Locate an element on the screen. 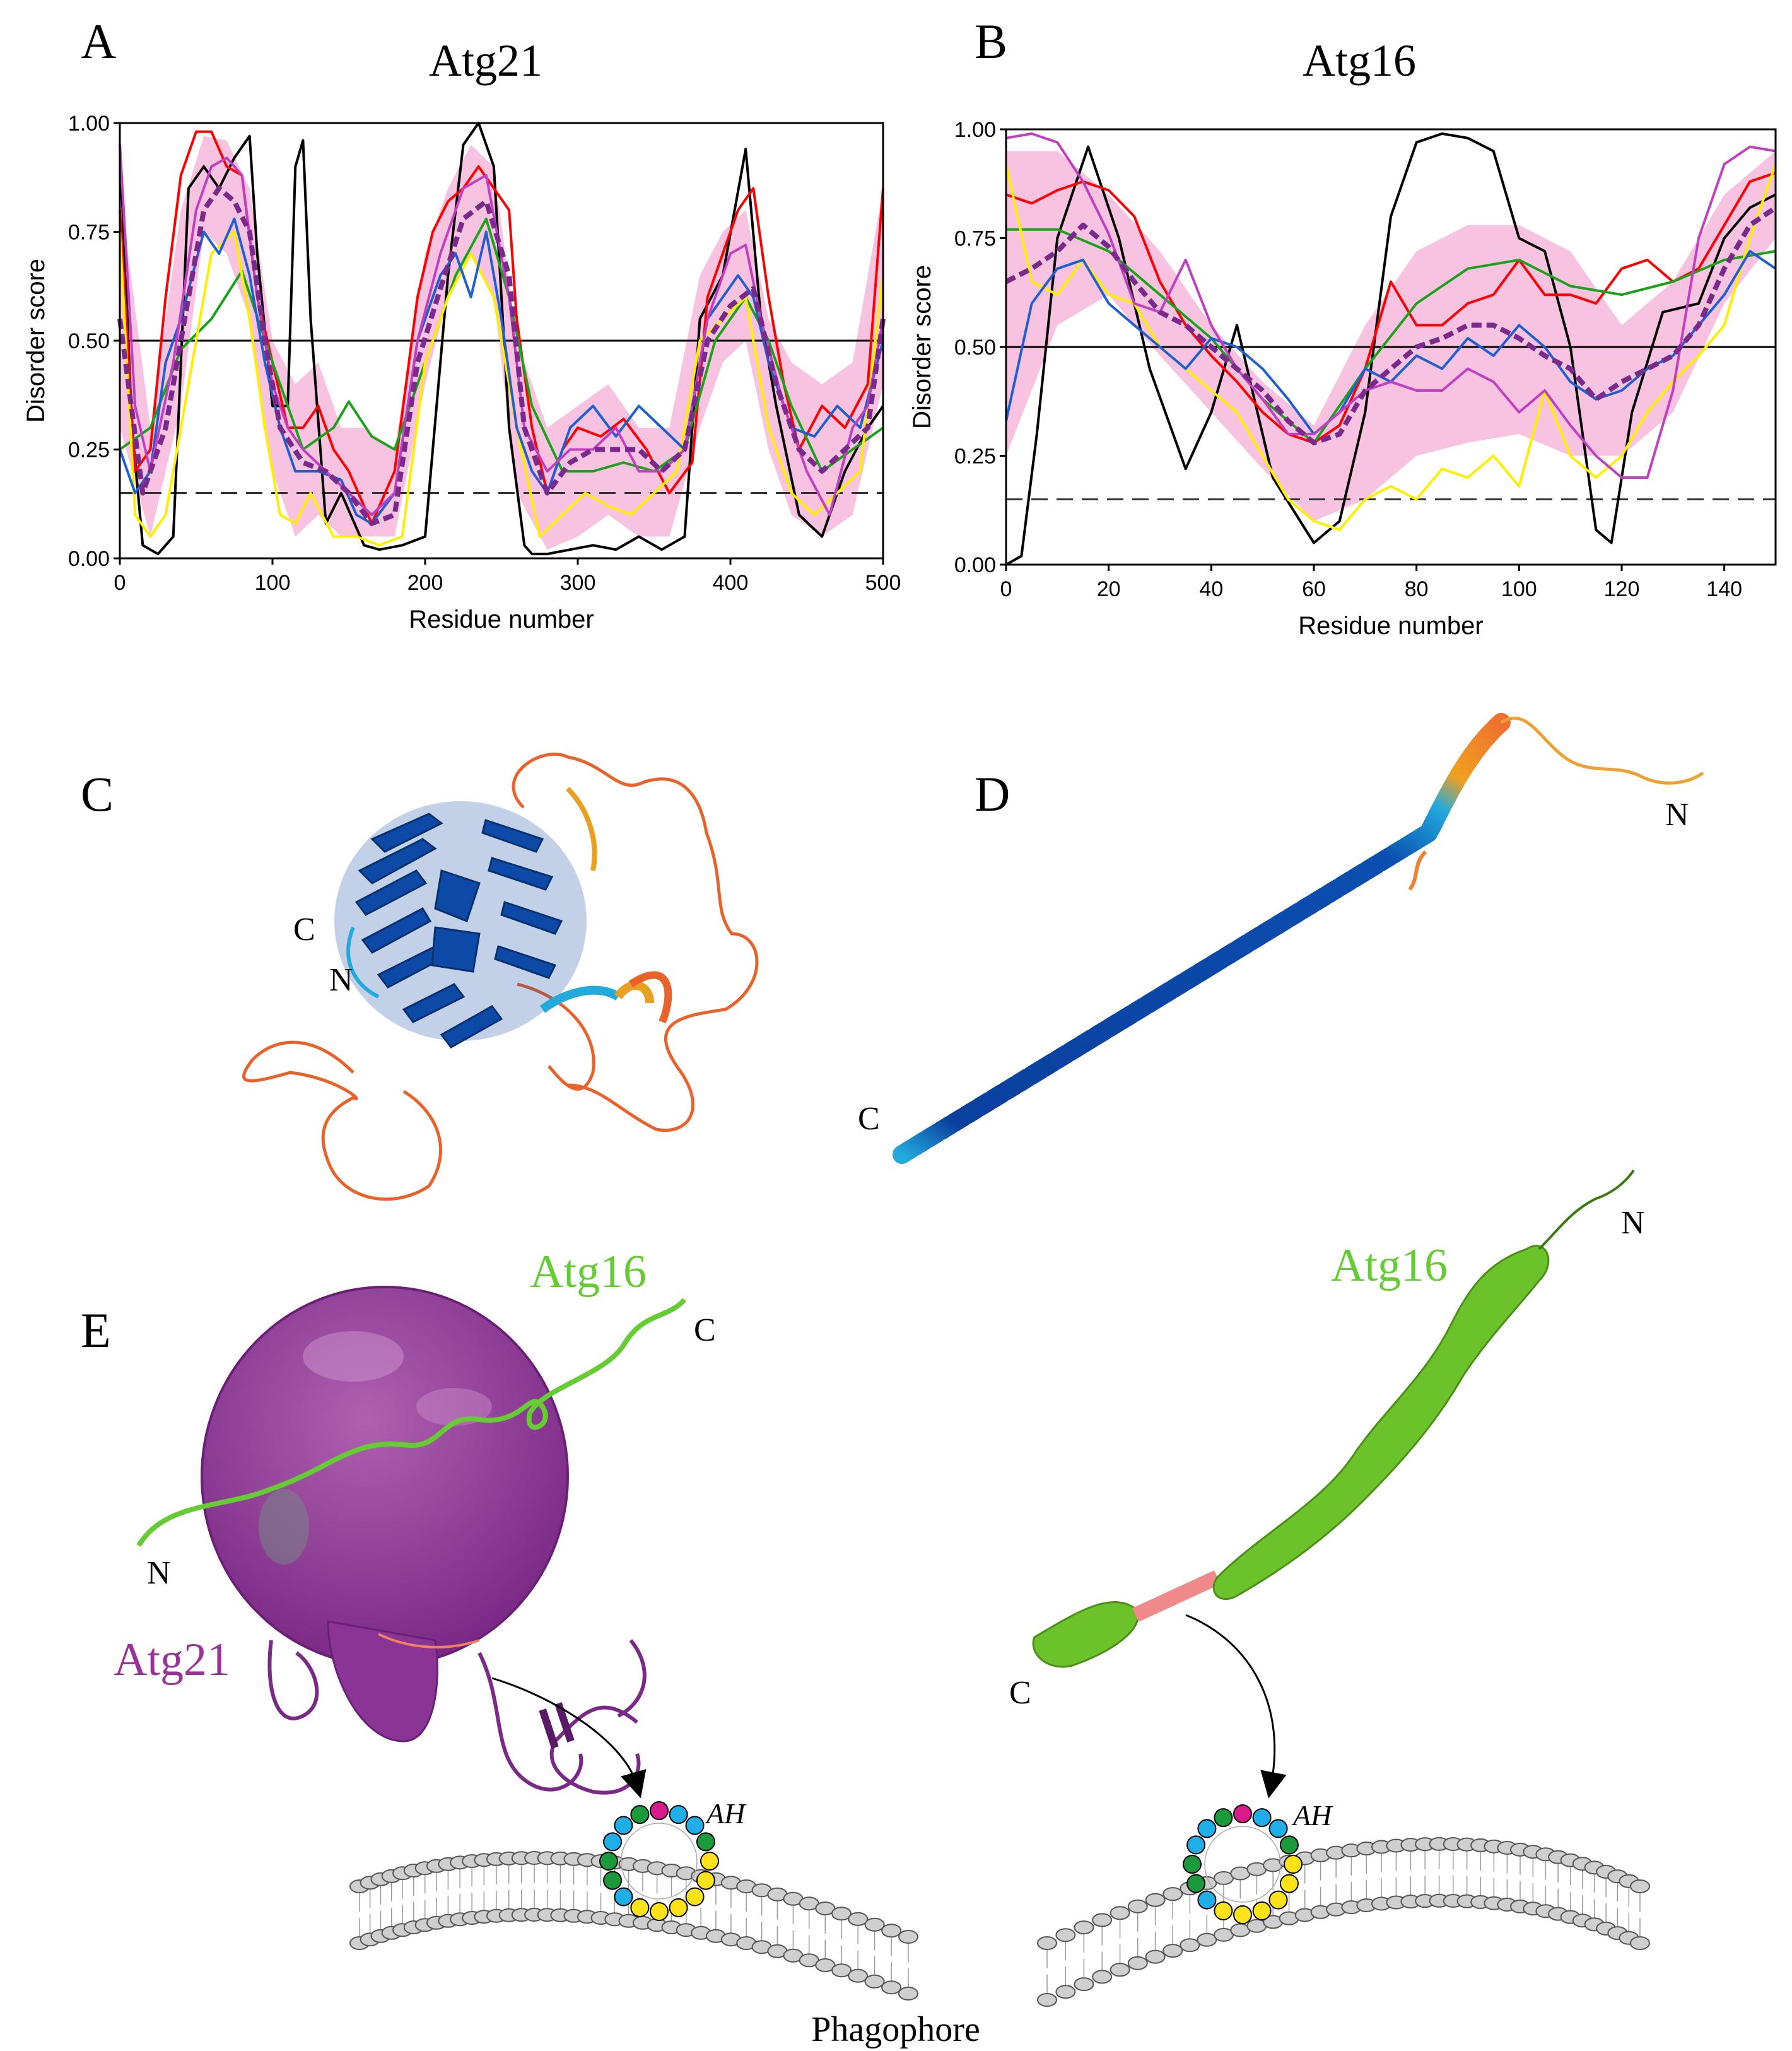 The width and height of the screenshot is (1792, 2051). x-tick-label: 300 is located at coordinates (578, 583).